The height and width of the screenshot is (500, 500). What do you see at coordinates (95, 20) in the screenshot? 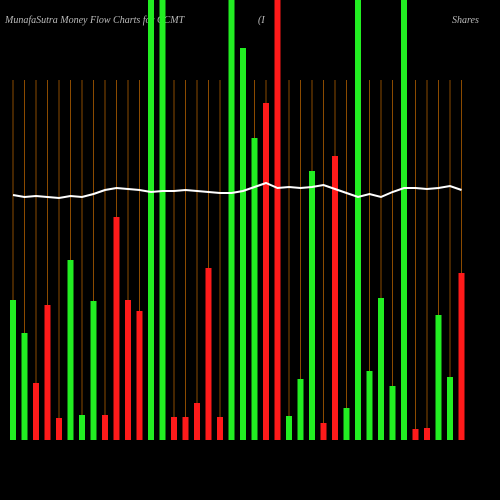
I see `chart-title: MunafaSutra Money Flow Charts for CCMT` at bounding box center [95, 20].